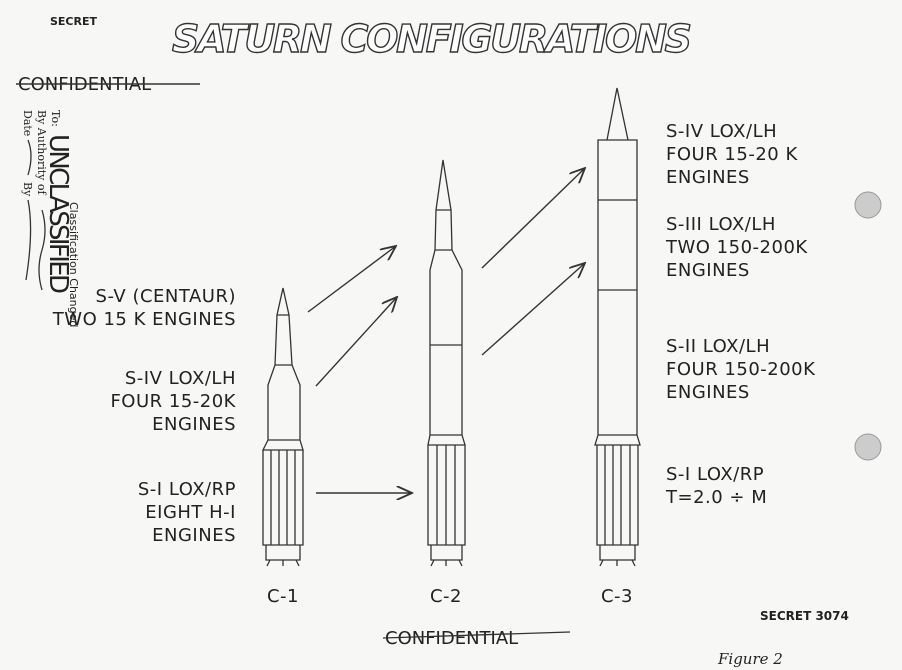  Describe the element at coordinates (721, 224) in the screenshot. I see `stage-label: S-III LOX/LH` at that location.